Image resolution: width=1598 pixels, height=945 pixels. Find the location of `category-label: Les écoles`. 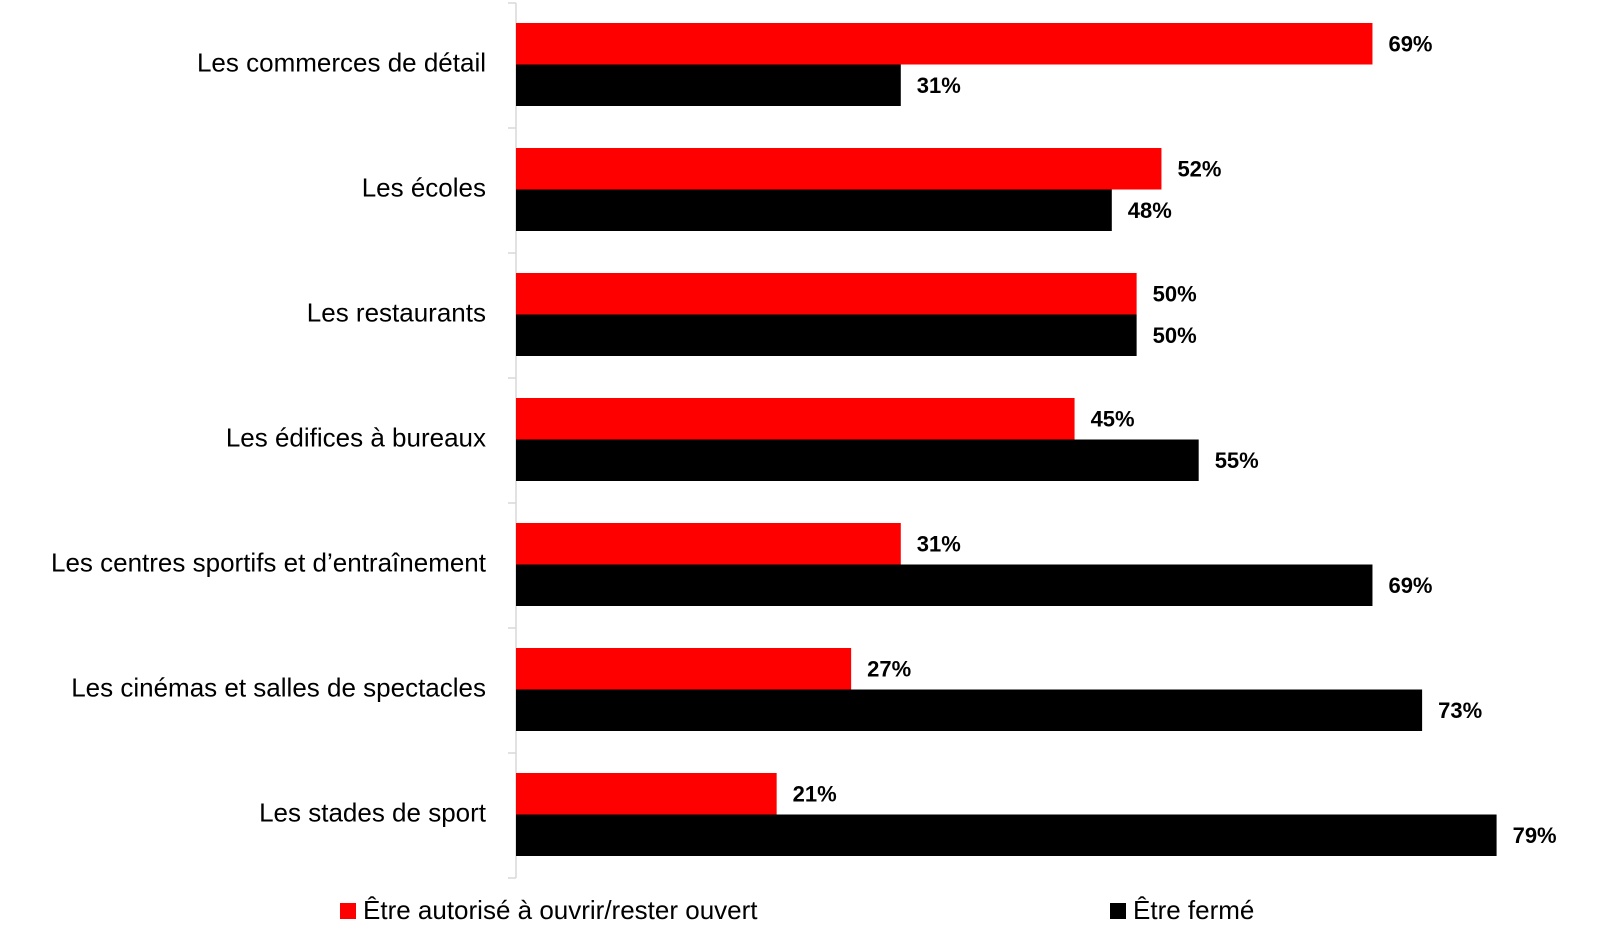

category-label: Les écoles is located at coordinates (424, 187).